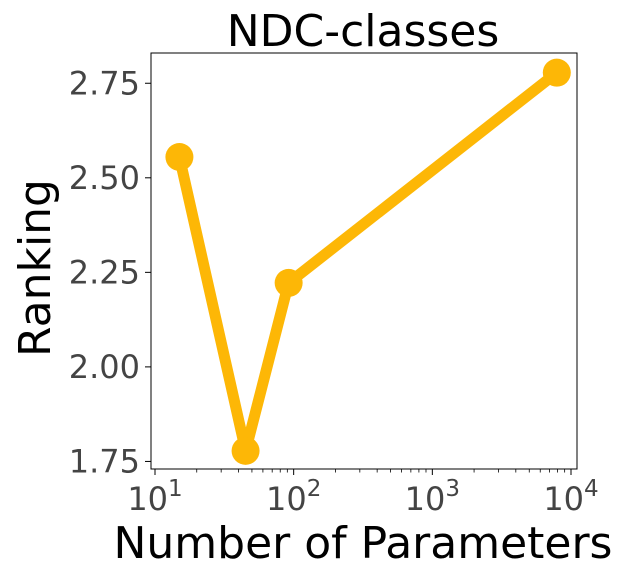 This screenshot has height=576, width=633. Describe the element at coordinates (363, 543) in the screenshot. I see `x-axis-label: Number of Parameters` at that location.